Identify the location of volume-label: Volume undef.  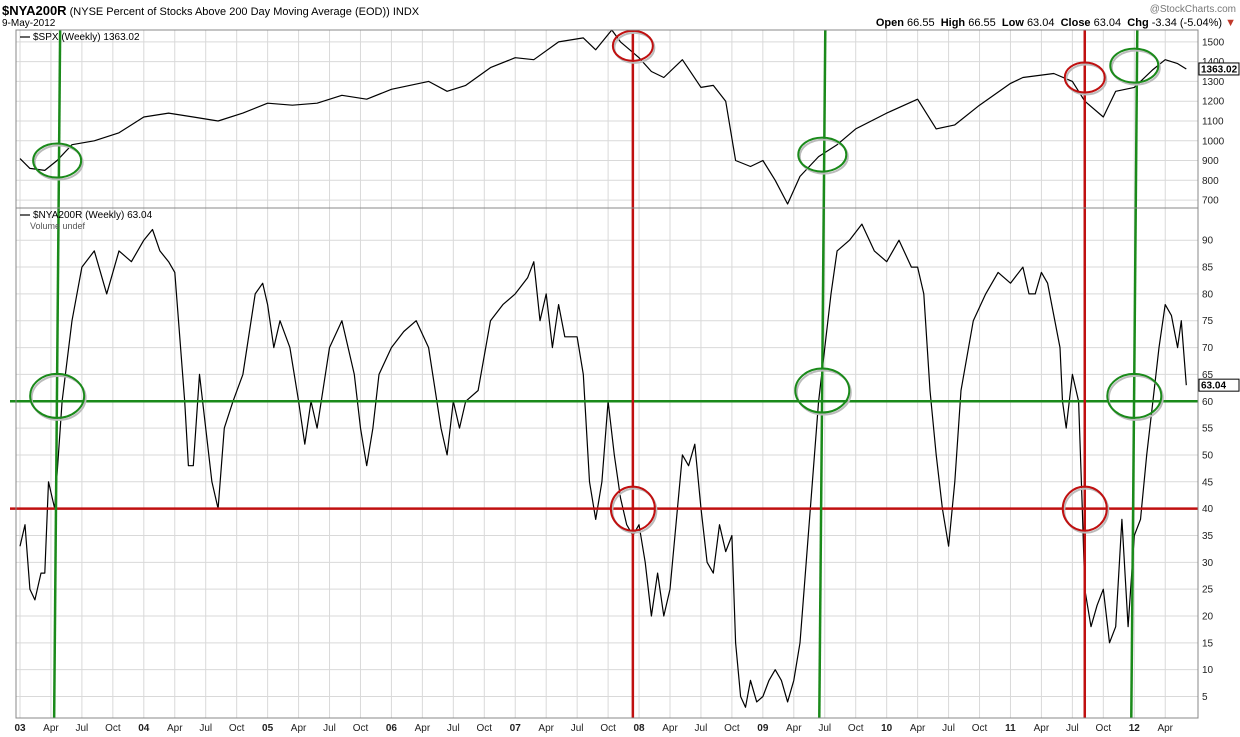
(58, 226).